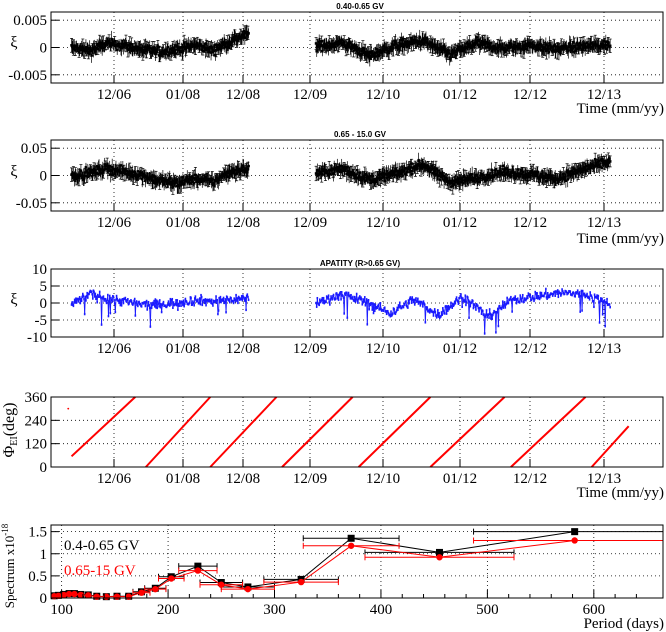 The width and height of the screenshot is (666, 632). Describe the element at coordinates (44, 177) in the screenshot. I see `y-tick-label: 0` at that location.